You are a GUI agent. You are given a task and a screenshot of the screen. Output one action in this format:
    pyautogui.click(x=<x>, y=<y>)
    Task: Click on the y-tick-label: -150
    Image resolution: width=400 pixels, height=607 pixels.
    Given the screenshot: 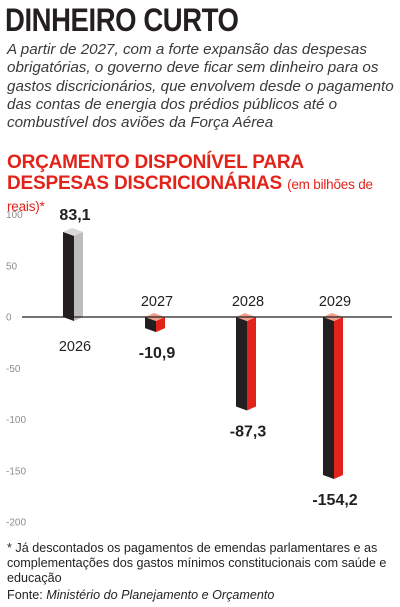 What is the action you would take?
    pyautogui.click(x=16, y=471)
    